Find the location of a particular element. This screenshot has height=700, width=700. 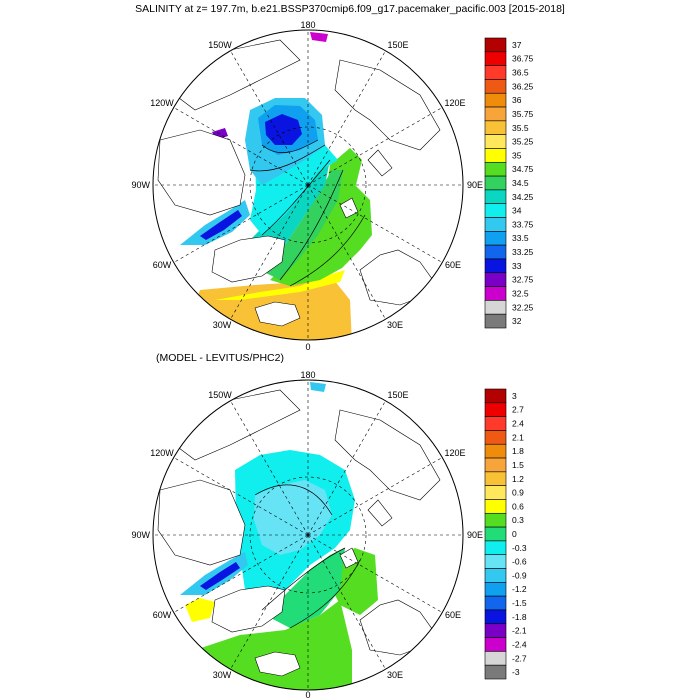

colorbar-label: 32.5 is located at coordinates (520, 293).